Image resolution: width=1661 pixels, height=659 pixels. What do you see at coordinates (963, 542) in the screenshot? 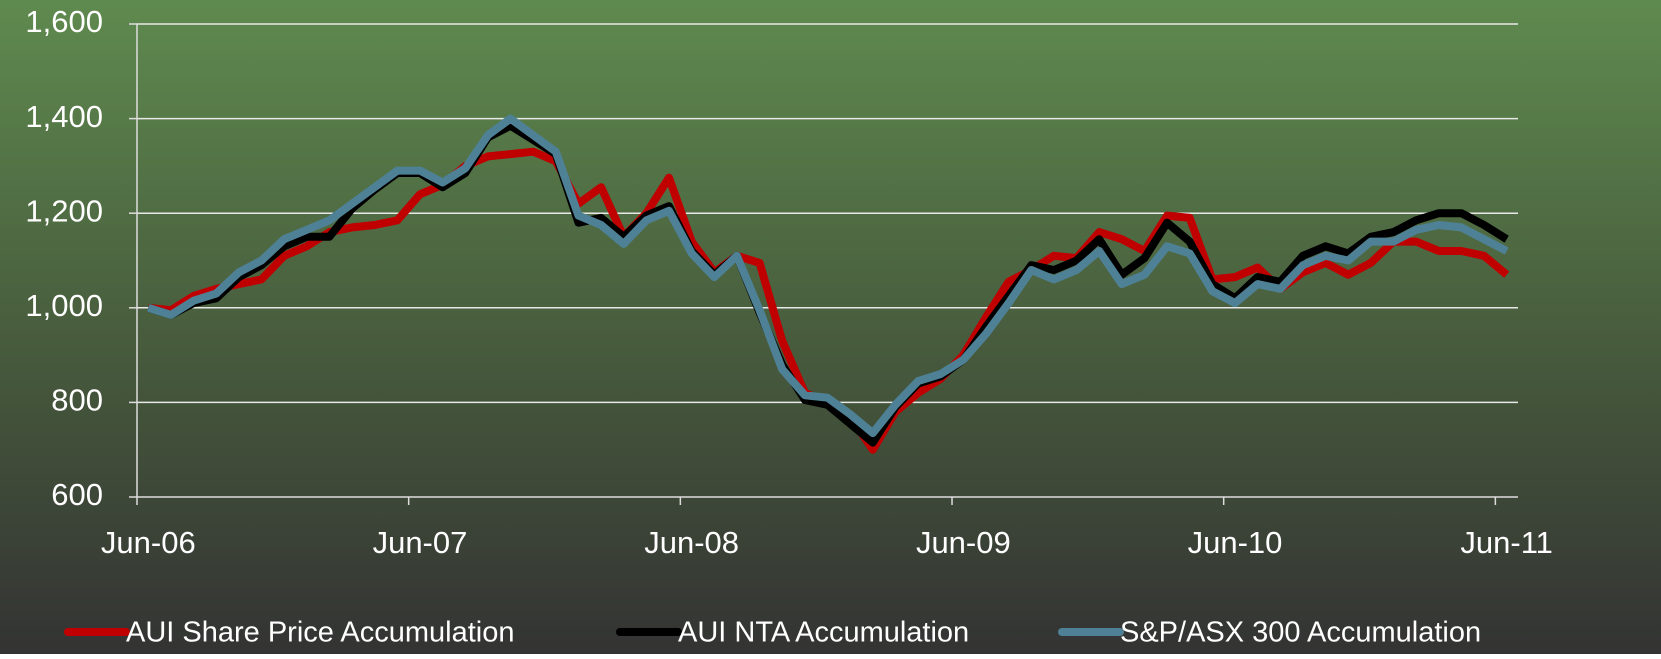
I see `x-tick-label: Jun-09` at bounding box center [963, 542].